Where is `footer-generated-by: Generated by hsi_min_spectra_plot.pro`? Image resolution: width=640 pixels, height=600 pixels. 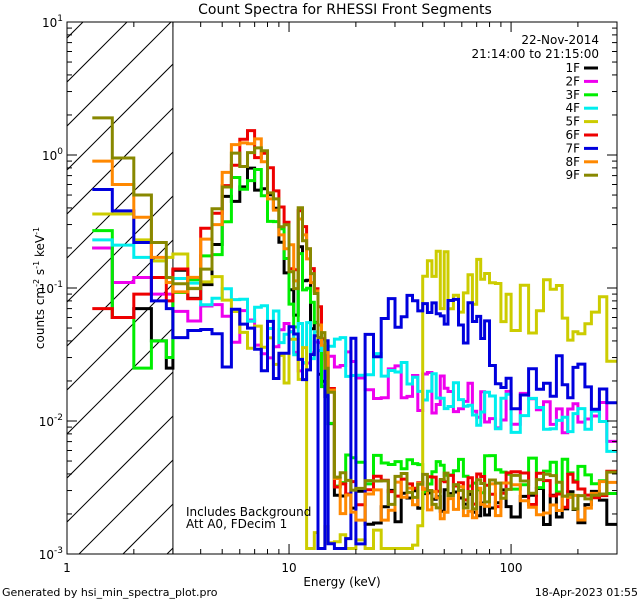 footer-generated-by: Generated by hsi_min_spectra_plot.pro is located at coordinates (110, 592).